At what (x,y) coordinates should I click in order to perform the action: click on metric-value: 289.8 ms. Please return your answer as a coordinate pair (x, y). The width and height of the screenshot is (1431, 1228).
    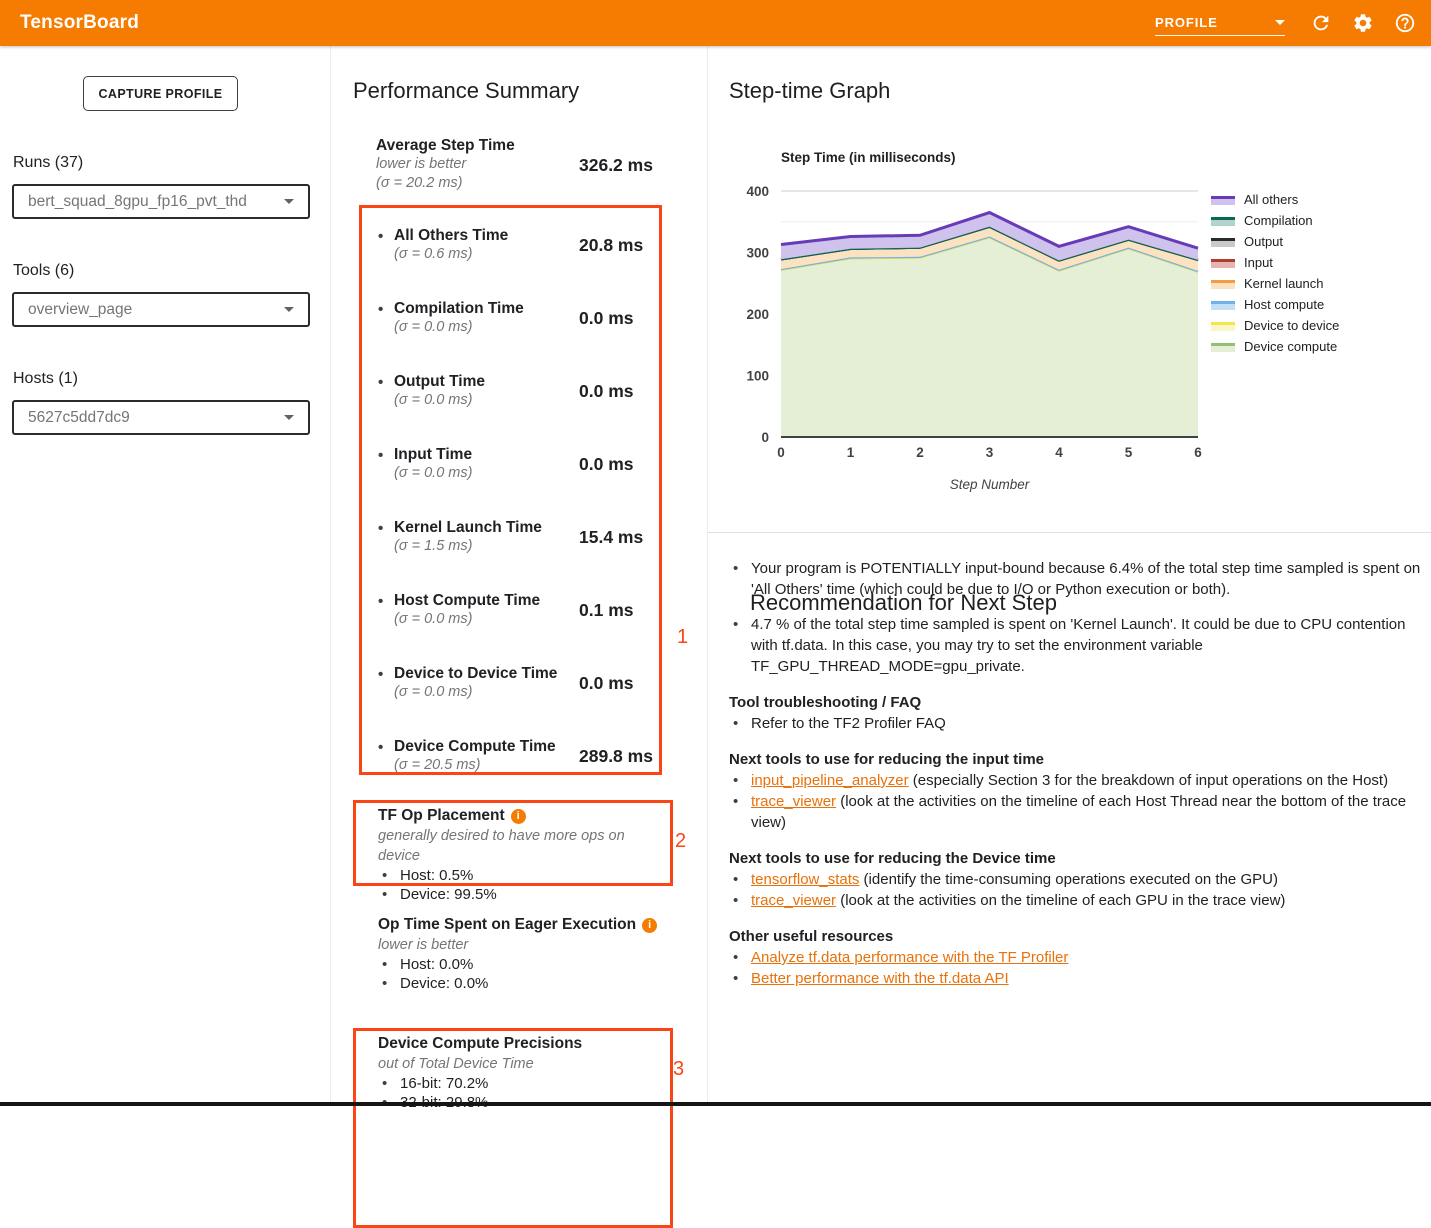
    Looking at the image, I should click on (616, 756).